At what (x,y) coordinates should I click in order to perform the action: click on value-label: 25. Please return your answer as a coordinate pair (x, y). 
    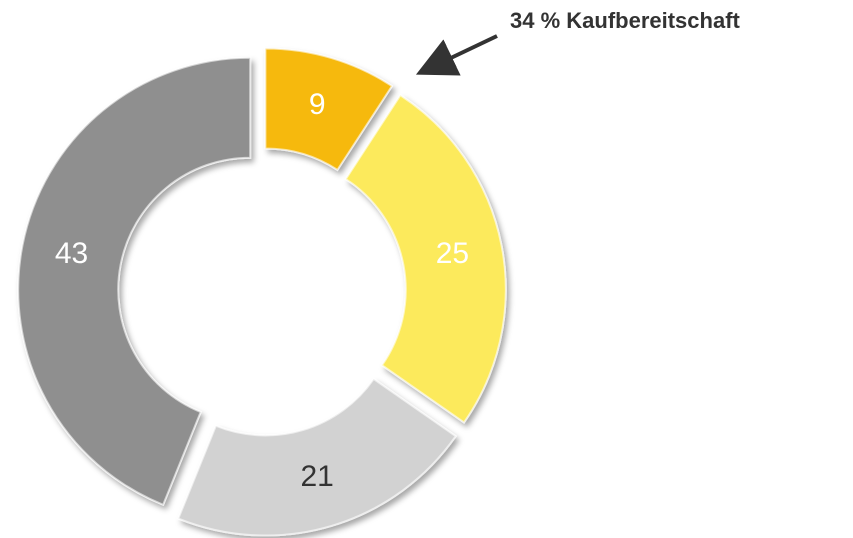
    Looking at the image, I should click on (452, 253).